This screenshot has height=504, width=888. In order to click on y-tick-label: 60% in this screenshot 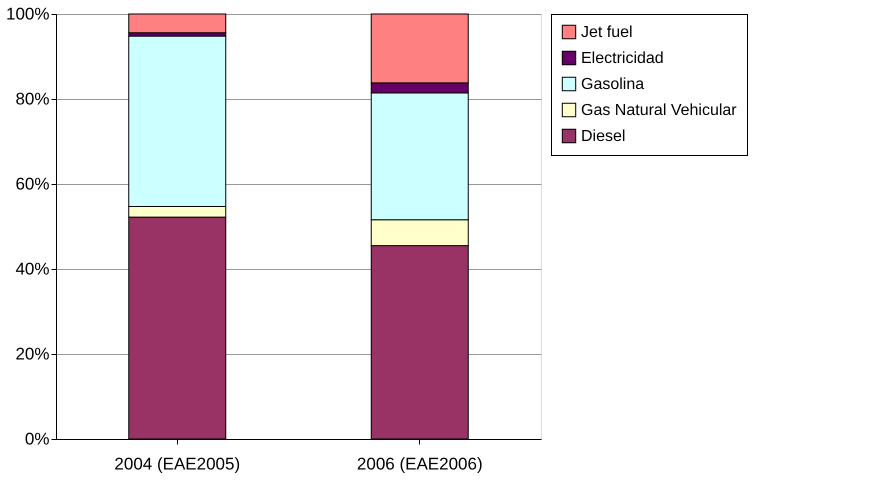, I will do `click(32, 184)`.